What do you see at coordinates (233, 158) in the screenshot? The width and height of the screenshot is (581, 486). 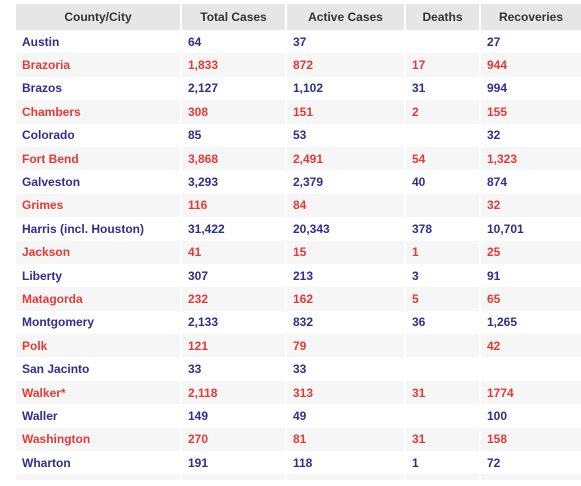 I see `total-cases-cell: 3,868` at bounding box center [233, 158].